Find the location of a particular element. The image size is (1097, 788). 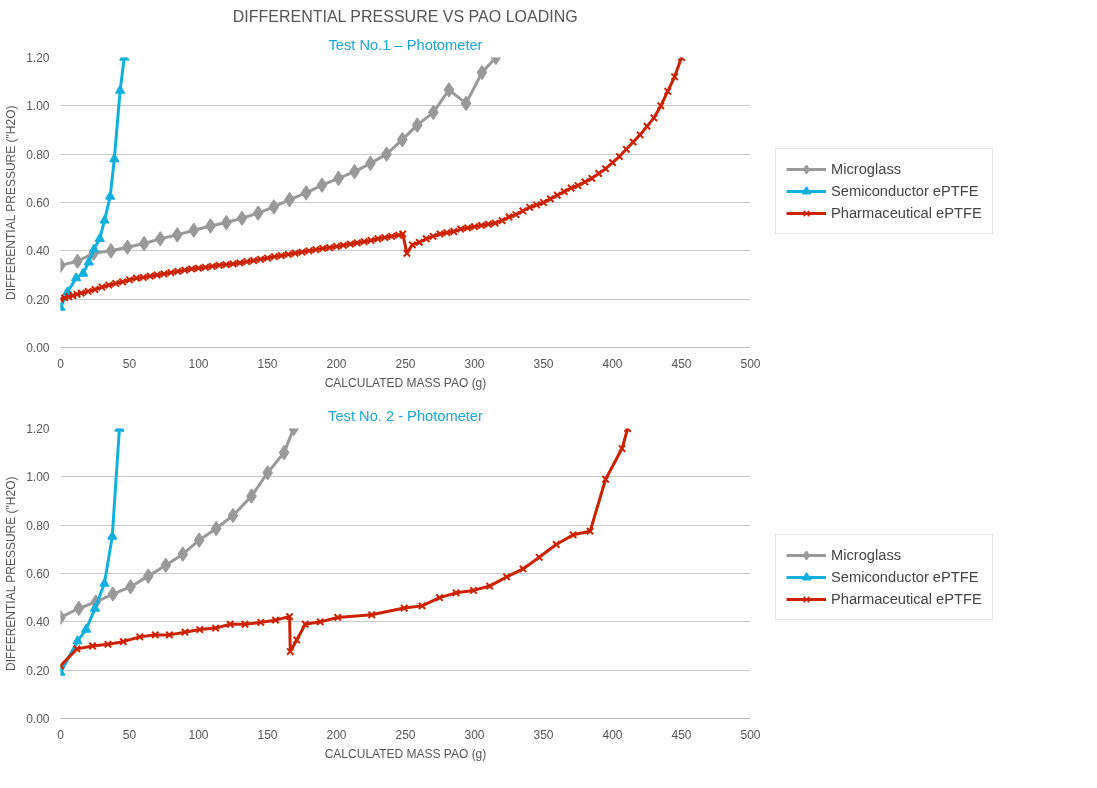

chart-title: DIFFERENTIAL PRESSURE VS PAO LOADING is located at coordinates (405, 16).